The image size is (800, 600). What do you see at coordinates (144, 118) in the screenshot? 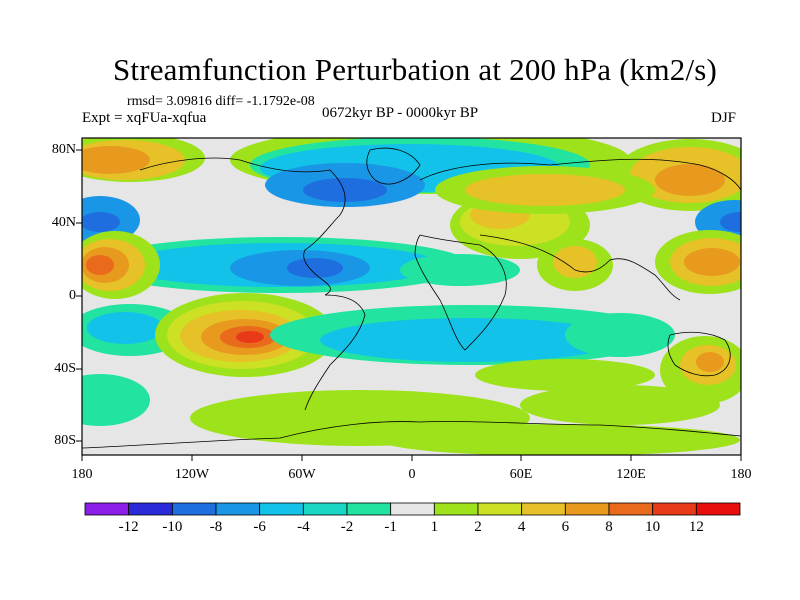
I see `experiment-label: Expt = xqFUa-xqfua` at bounding box center [144, 118].